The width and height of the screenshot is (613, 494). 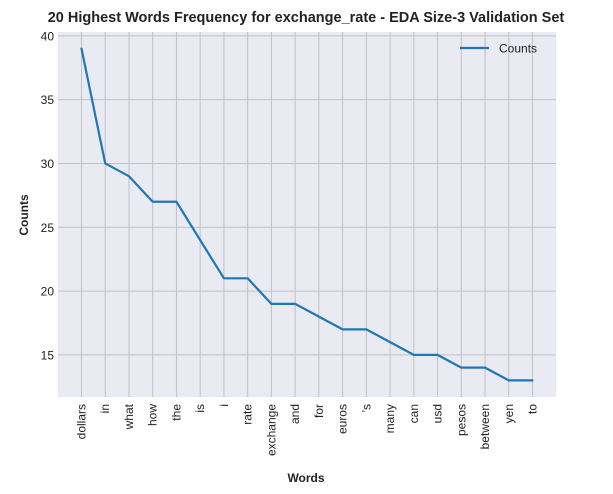 What do you see at coordinates (319, 411) in the screenshot?
I see `x-tick-label: for` at bounding box center [319, 411].